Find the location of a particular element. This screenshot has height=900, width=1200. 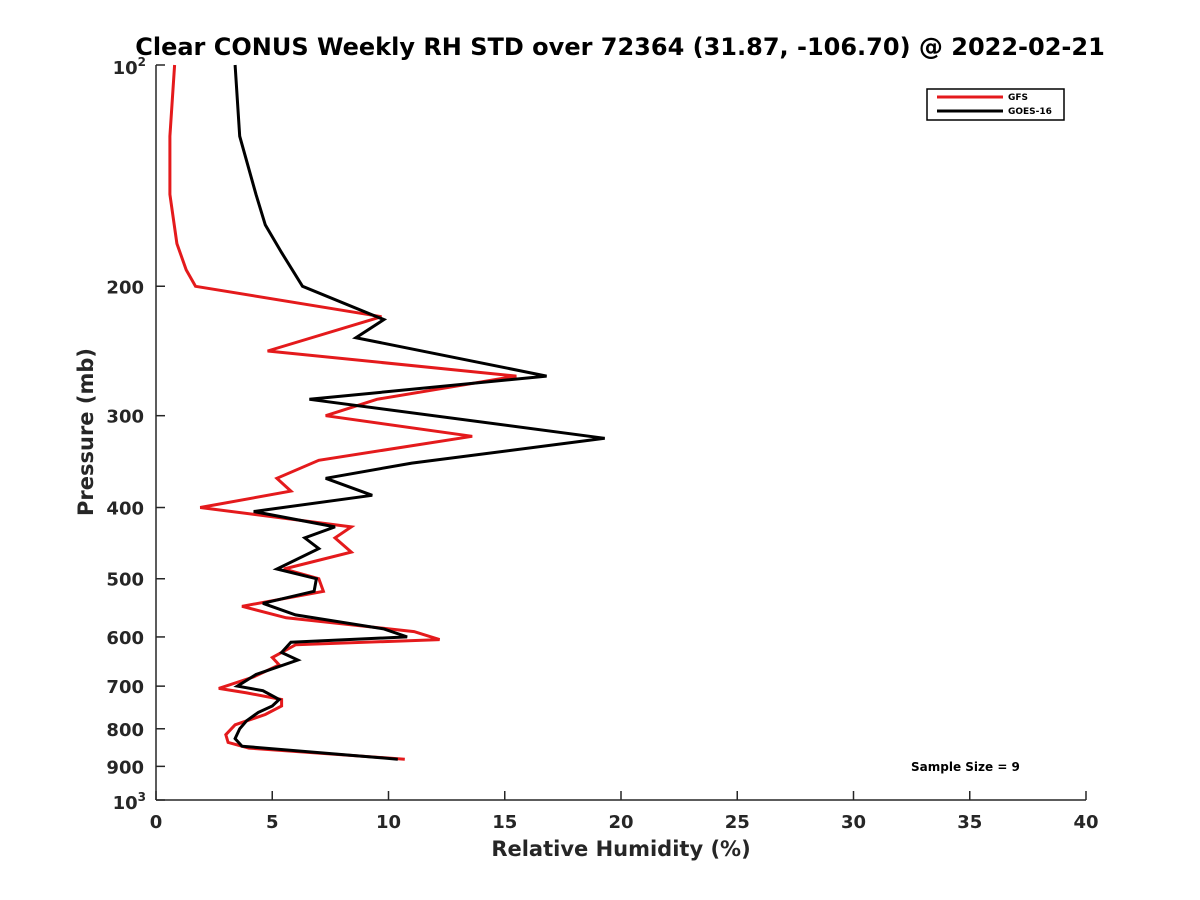

x-ticks: 0 5 10 15 20 25 30 35 40 is located at coordinates (624, 812).